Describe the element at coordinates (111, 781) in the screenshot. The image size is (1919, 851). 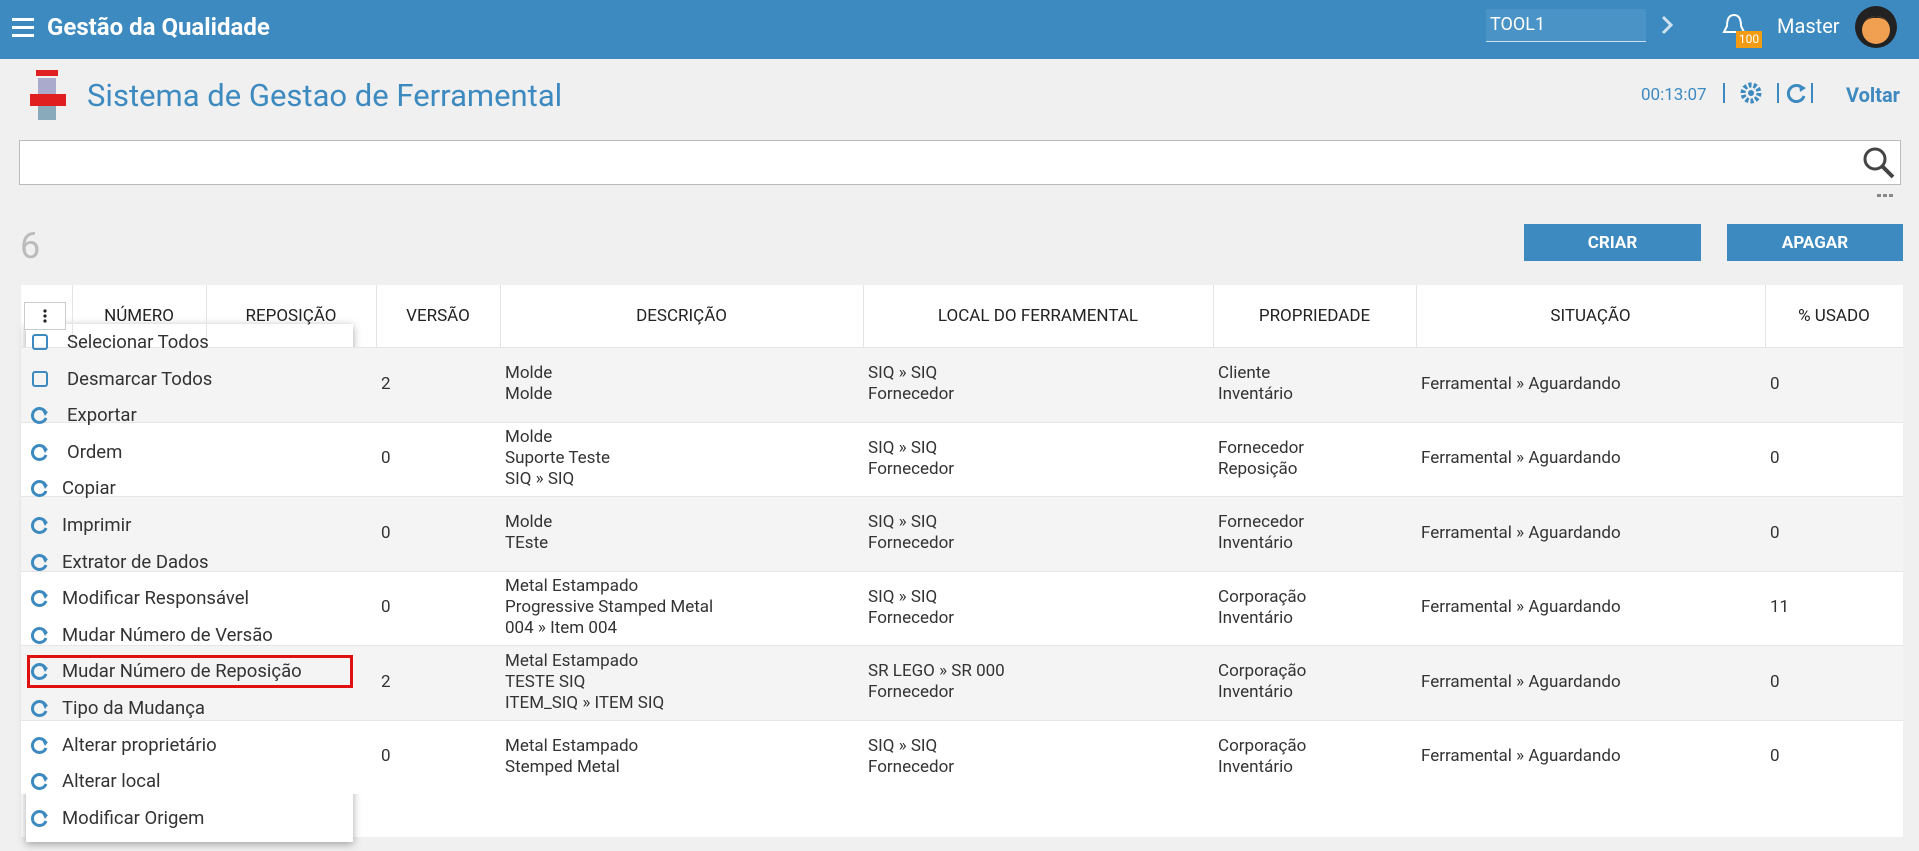
I see `menu-item: Alterar local` at that location.